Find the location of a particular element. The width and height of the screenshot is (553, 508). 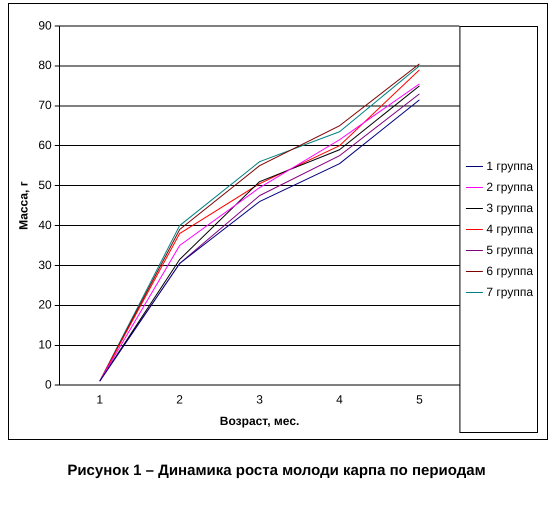

y-tick-label: 80 is located at coordinates (45, 65).